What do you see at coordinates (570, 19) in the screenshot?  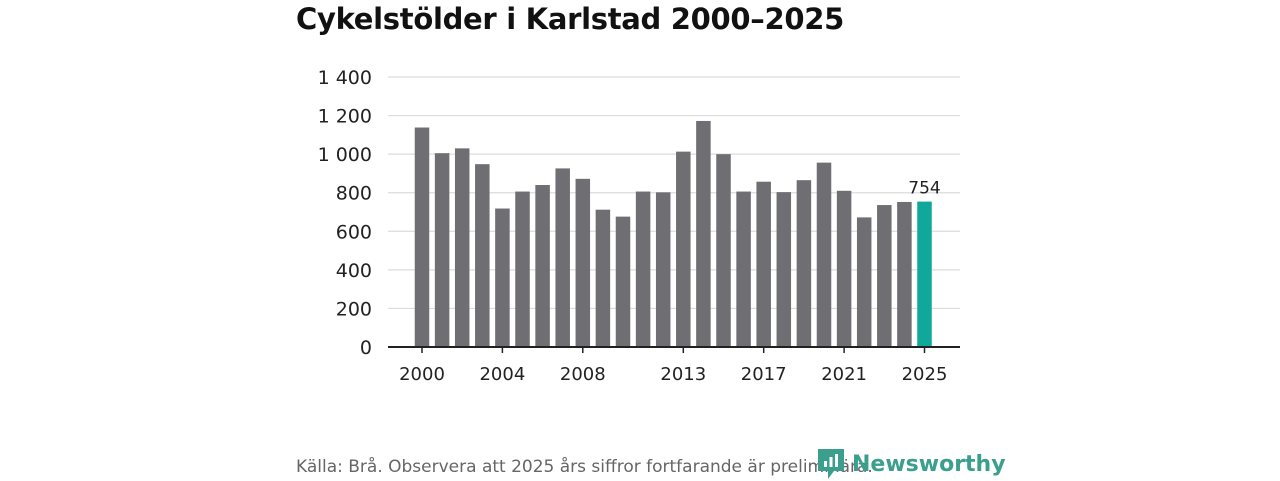 I see `chart-title: Cykelstölder i Karlstad 2000–2025` at bounding box center [570, 19].